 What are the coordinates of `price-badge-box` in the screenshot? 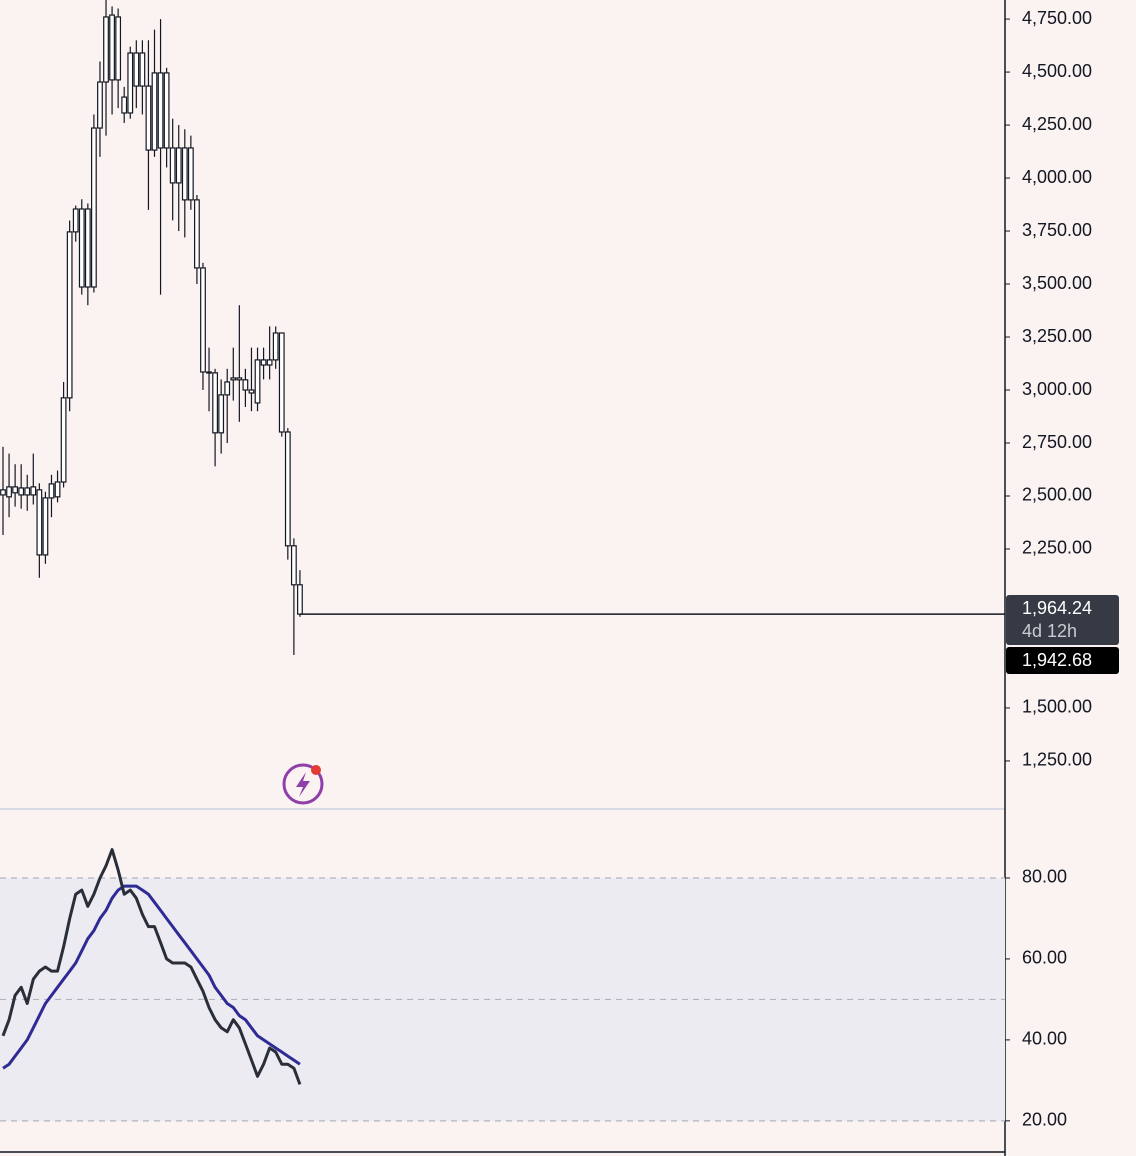 It's located at (1062, 620).